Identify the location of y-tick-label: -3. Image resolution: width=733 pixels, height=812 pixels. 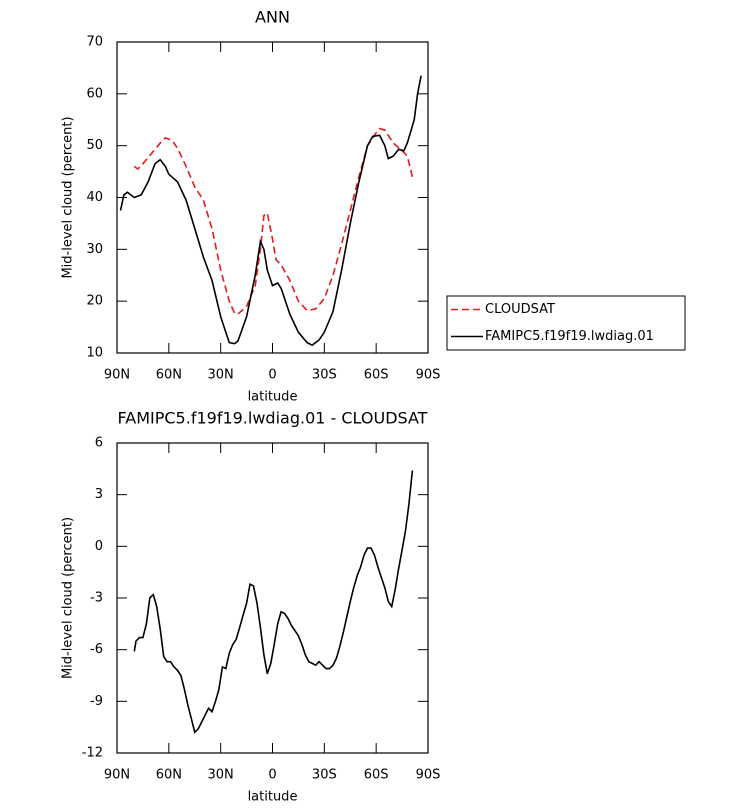
(96, 598).